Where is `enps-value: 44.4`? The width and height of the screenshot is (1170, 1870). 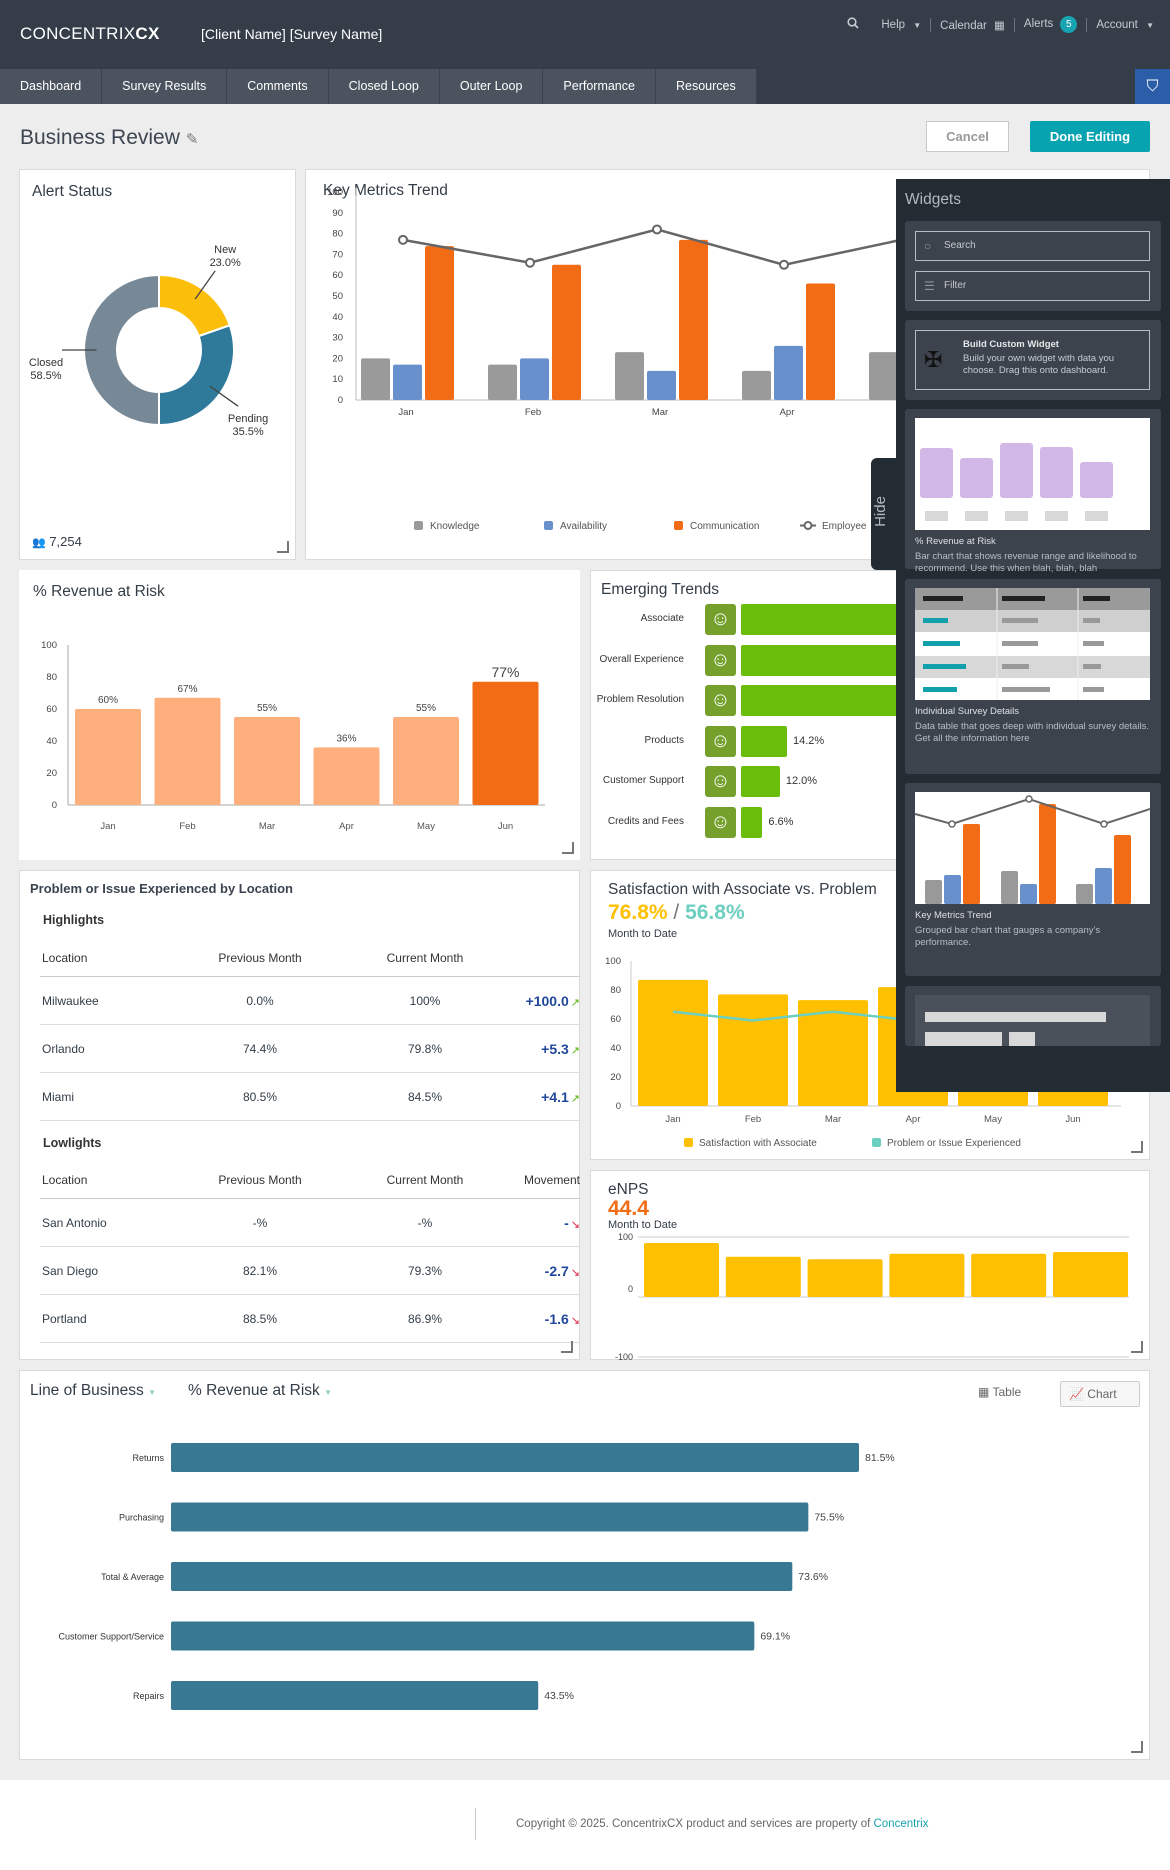 enps-value: 44.4 is located at coordinates (628, 1208).